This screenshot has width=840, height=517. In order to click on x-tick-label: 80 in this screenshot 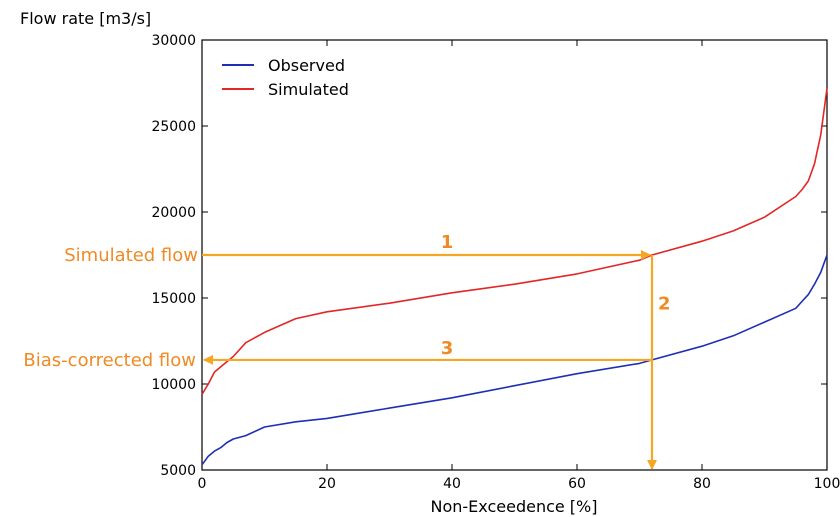, I will do `click(702, 484)`.